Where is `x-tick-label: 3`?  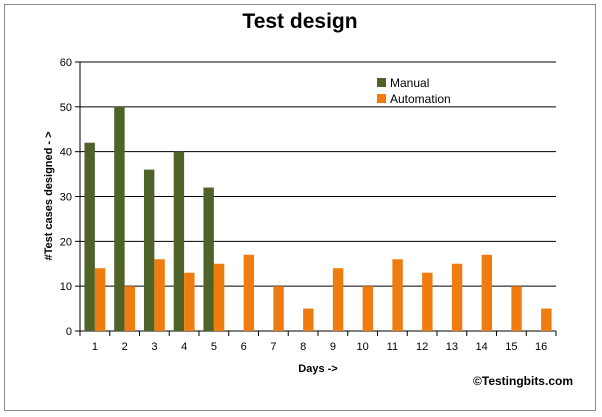 x-tick-label: 3 is located at coordinates (154, 347).